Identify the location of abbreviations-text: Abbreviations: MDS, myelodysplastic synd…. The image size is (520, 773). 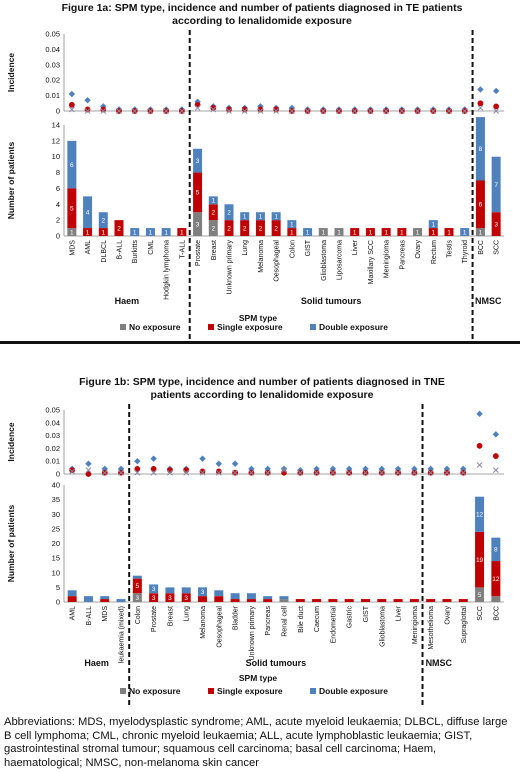
(256, 742).